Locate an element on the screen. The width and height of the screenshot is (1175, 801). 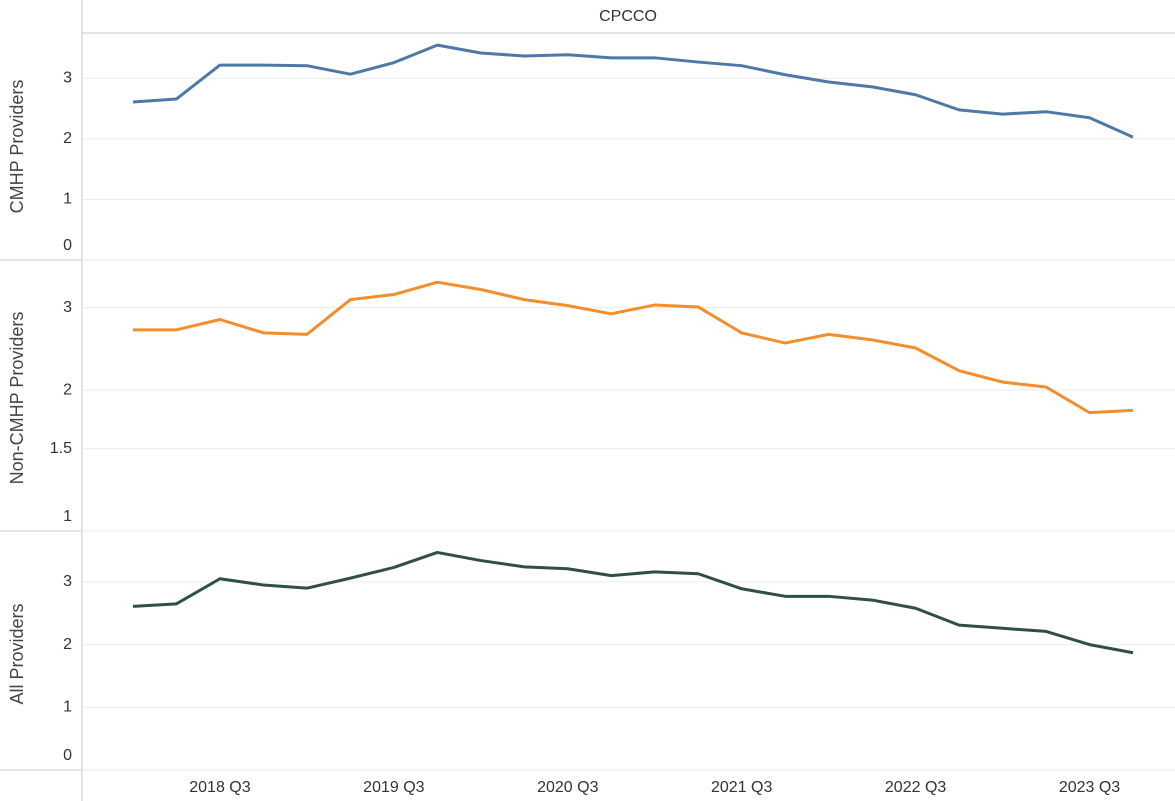
x-tick-label: 2022 Q3 is located at coordinates (915, 787).